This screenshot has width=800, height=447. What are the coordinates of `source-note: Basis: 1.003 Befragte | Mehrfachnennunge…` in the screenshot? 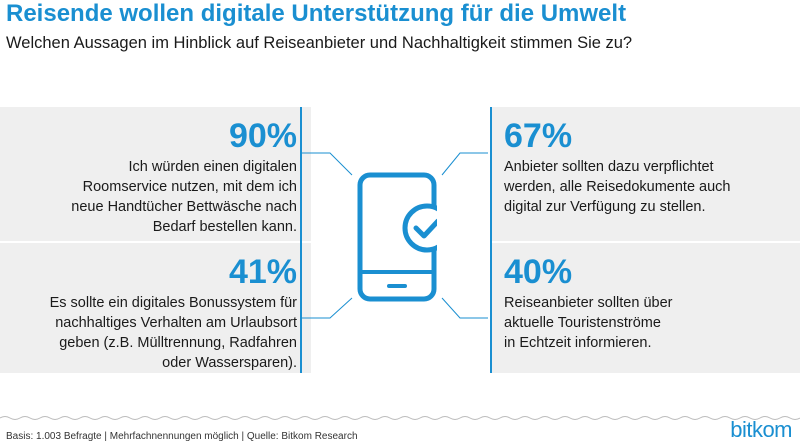 It's located at (182, 436).